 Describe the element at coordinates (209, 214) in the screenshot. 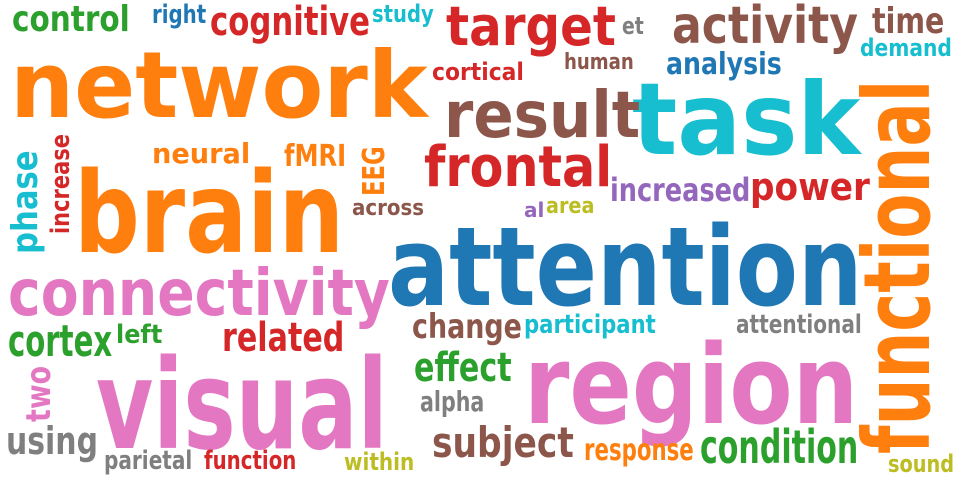

I see `word-brain: brain` at that location.